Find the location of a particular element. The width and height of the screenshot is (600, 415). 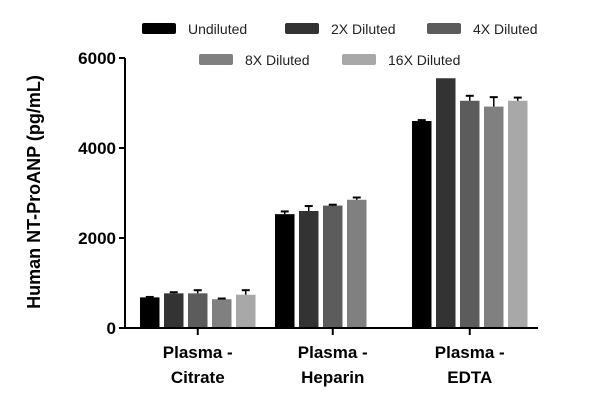

x-category-label: Heparin is located at coordinates (332, 377).